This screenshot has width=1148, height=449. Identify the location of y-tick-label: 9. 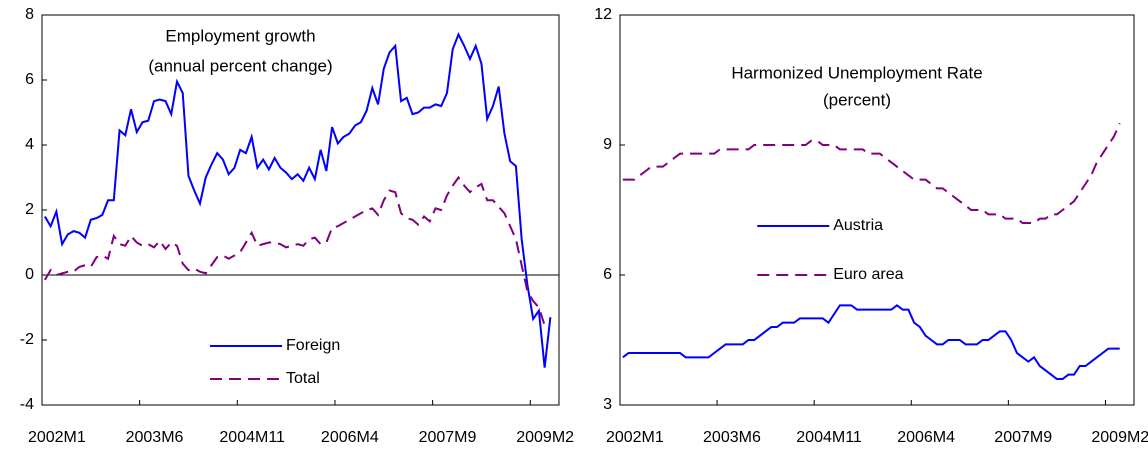
(607, 144).